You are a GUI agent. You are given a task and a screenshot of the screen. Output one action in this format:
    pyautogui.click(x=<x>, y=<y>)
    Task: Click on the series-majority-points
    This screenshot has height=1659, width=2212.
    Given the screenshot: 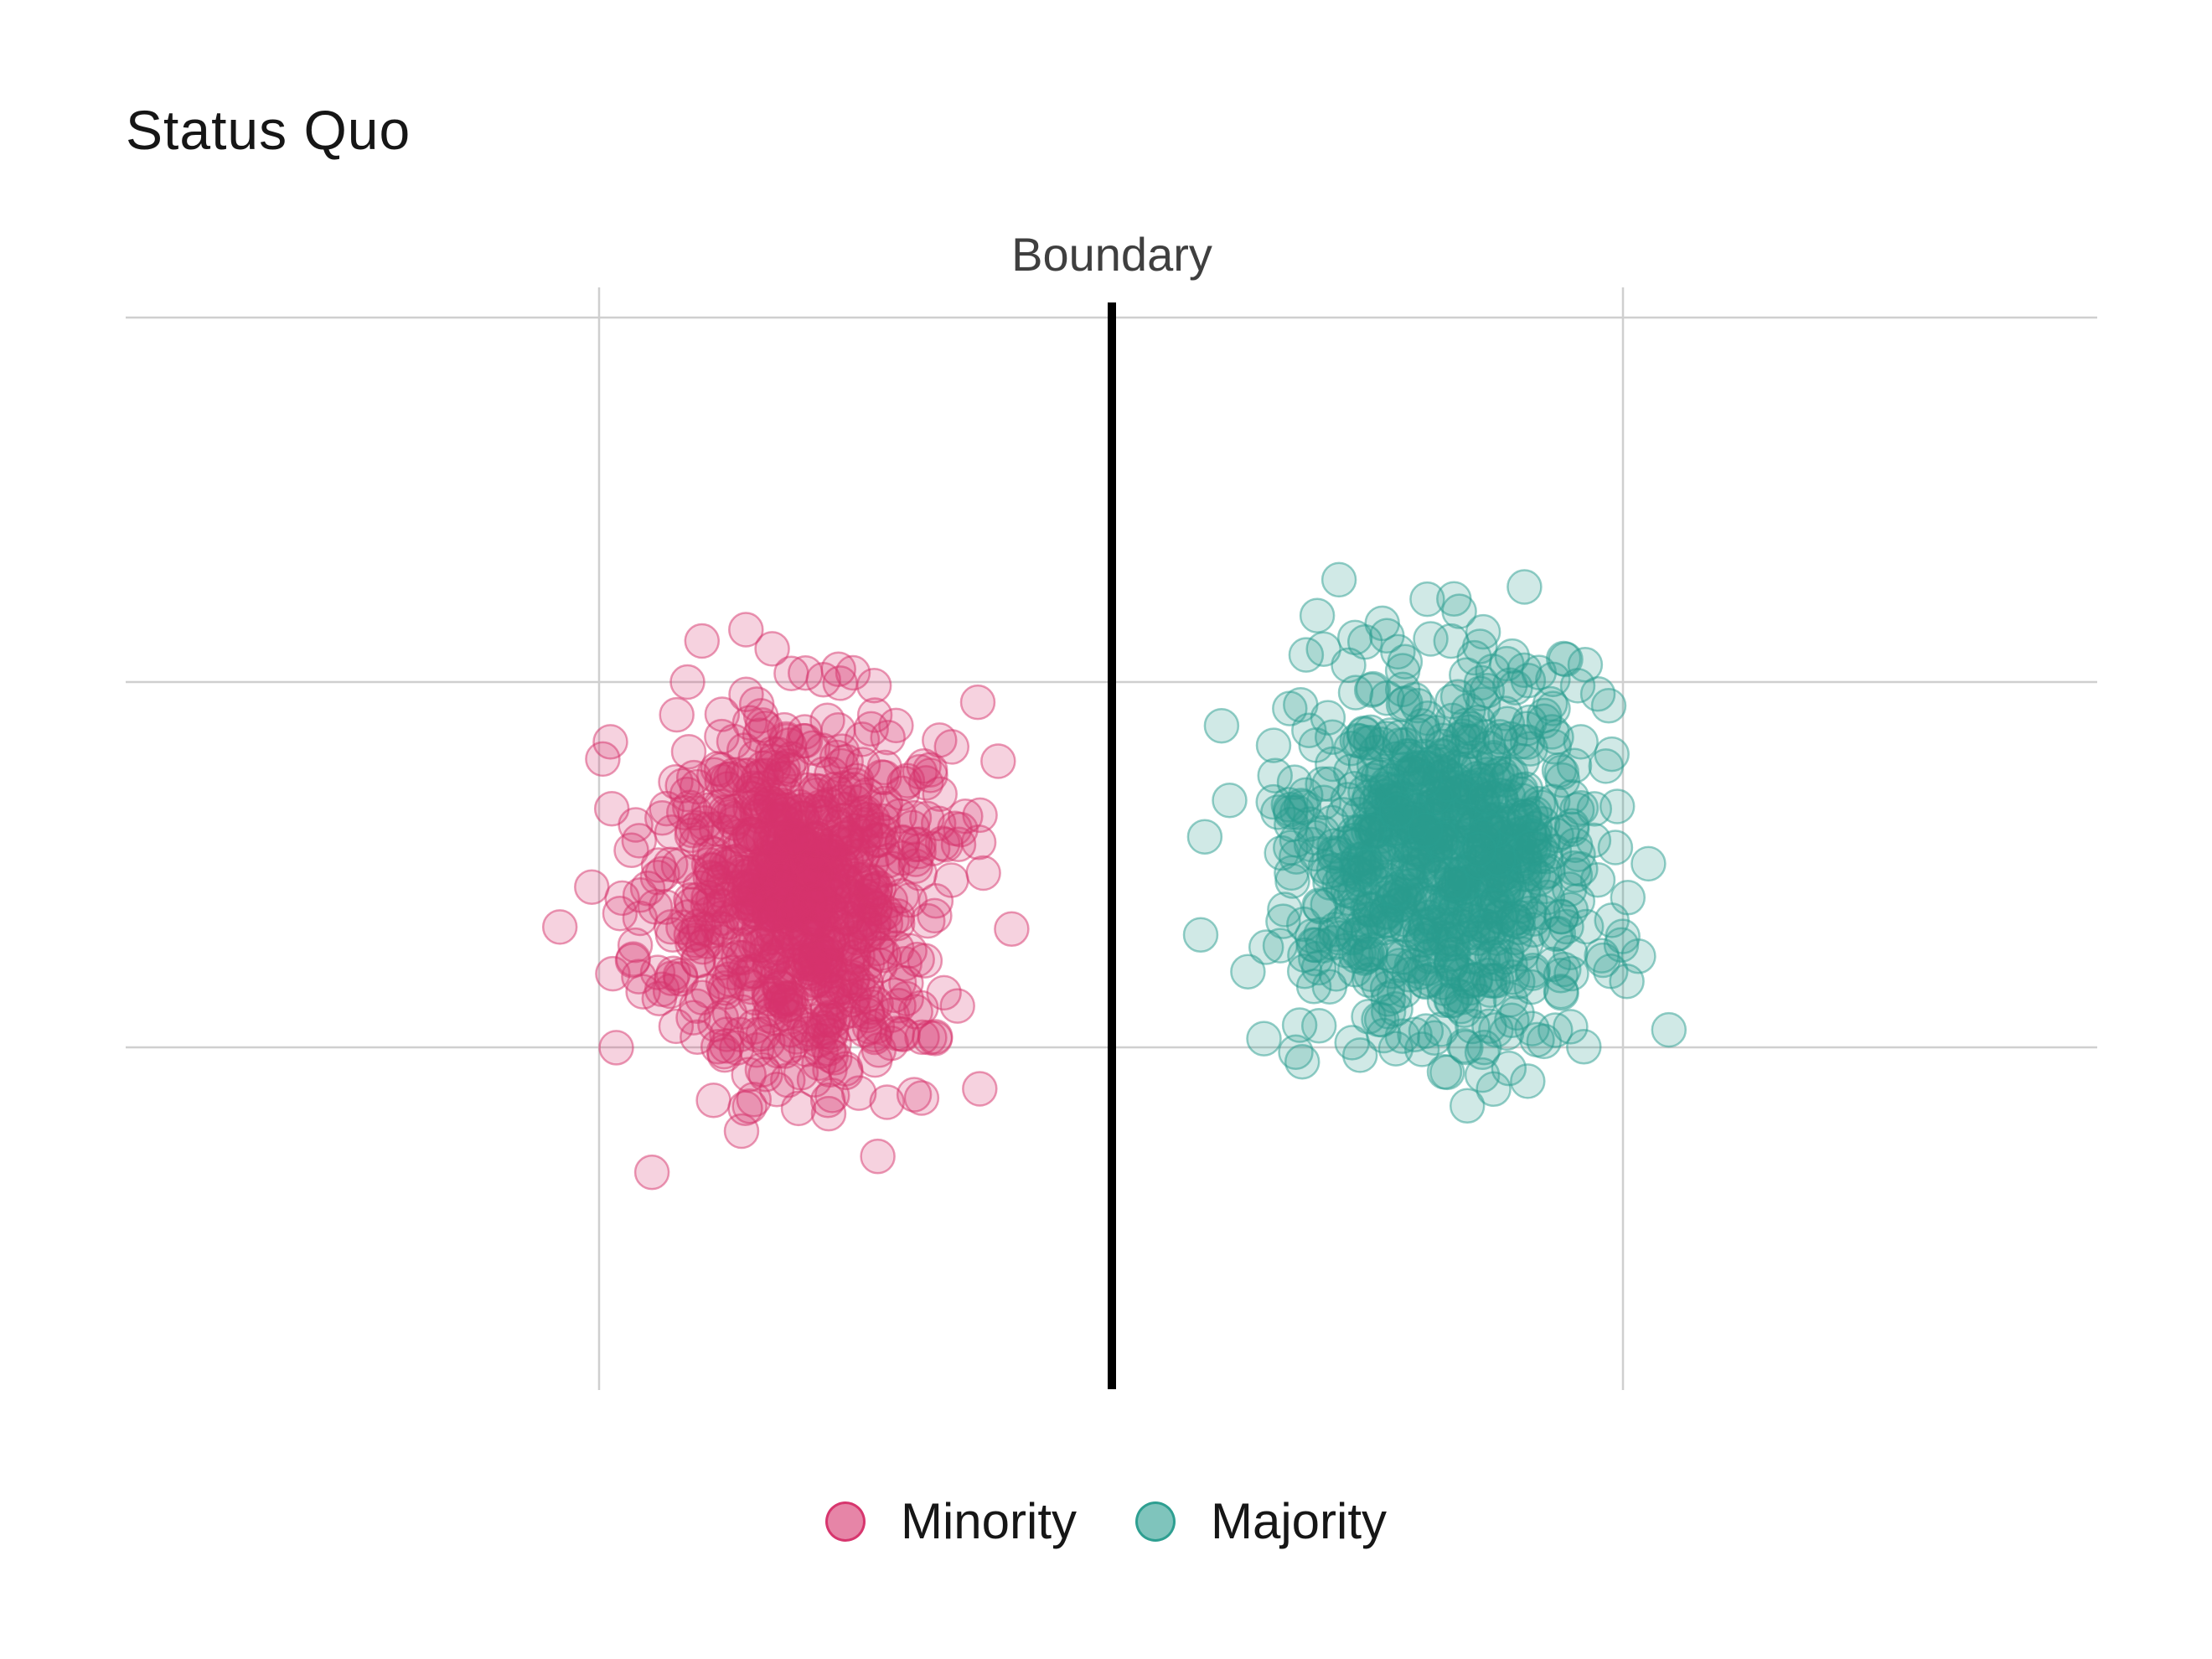 What is the action you would take?
    pyautogui.click(x=1434, y=842)
    